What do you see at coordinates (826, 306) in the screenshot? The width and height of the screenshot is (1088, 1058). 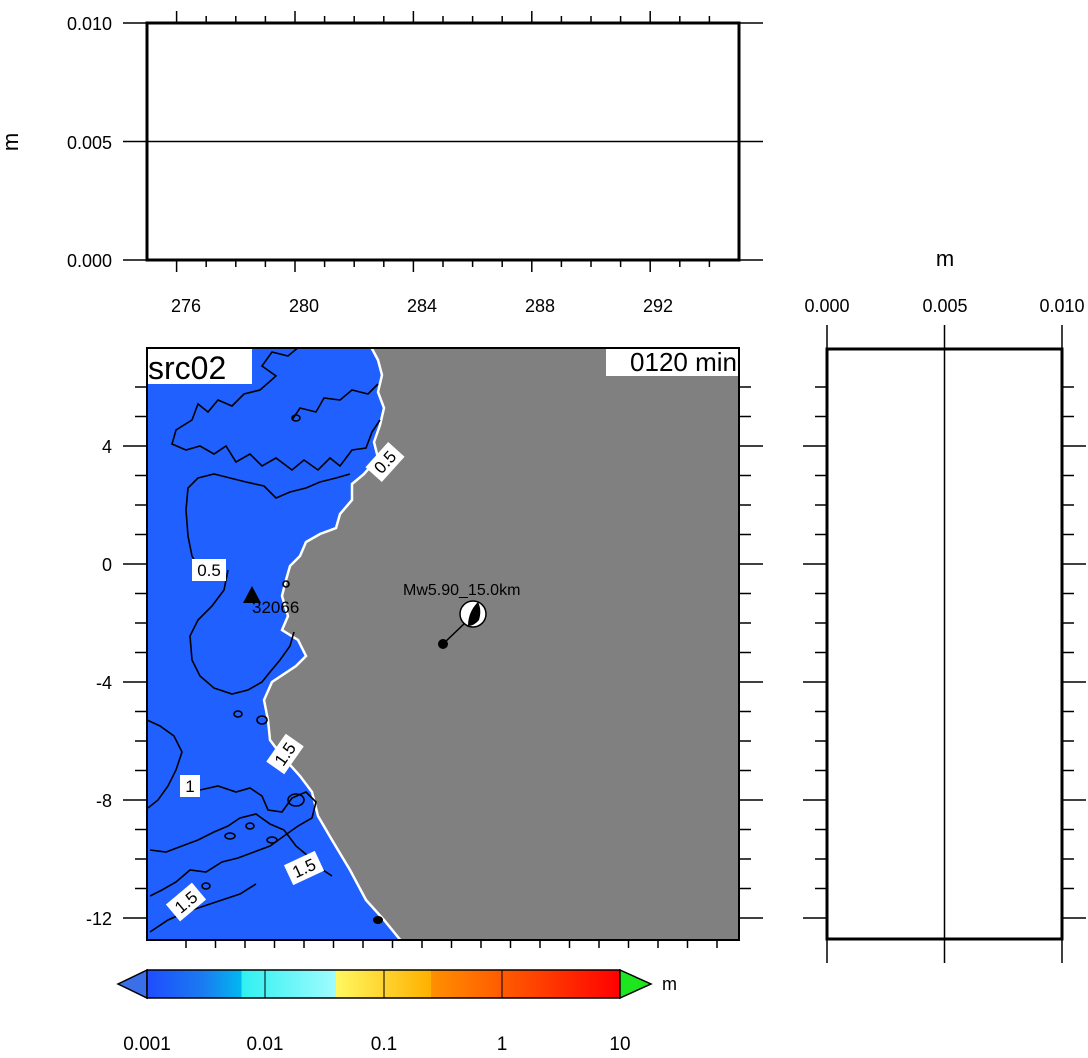 I see `side-x-tick-label: 0.000` at bounding box center [826, 306].